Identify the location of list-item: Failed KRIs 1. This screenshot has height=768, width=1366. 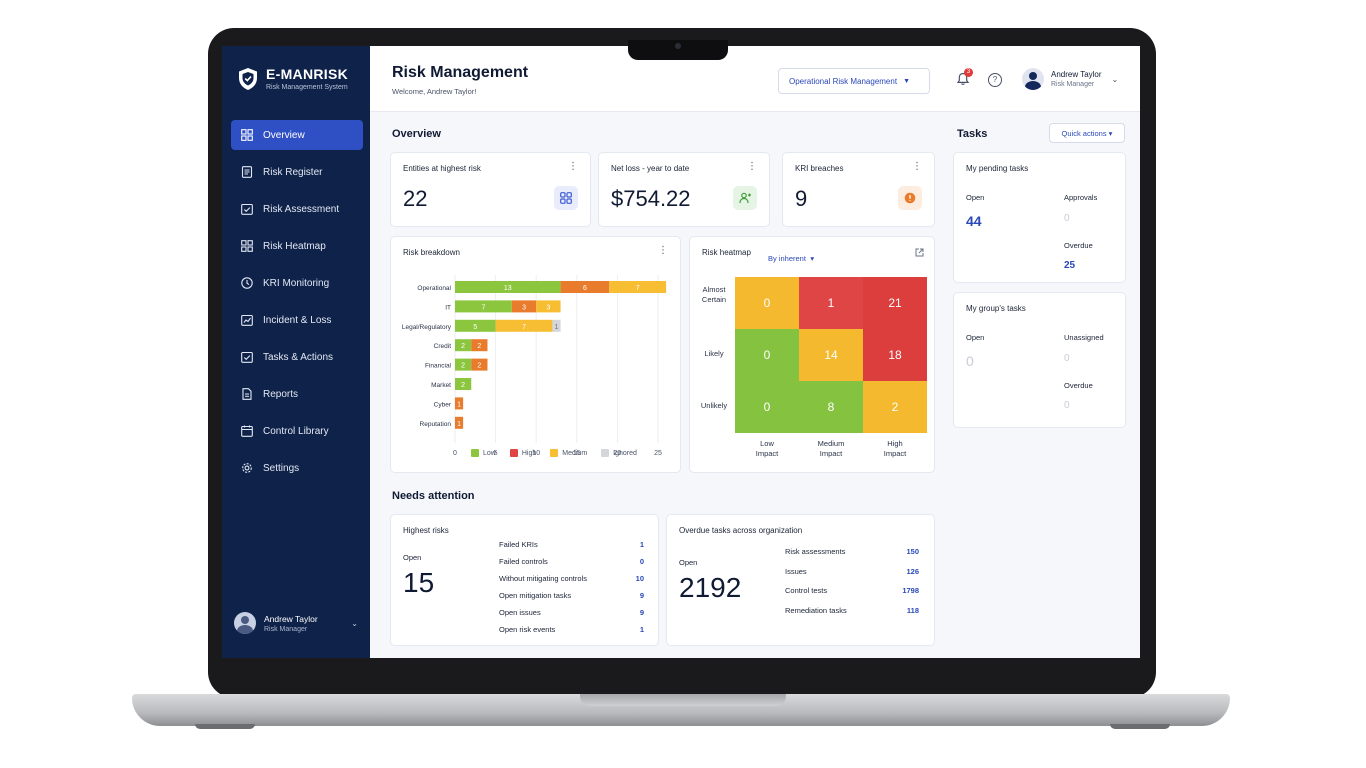
(571, 544).